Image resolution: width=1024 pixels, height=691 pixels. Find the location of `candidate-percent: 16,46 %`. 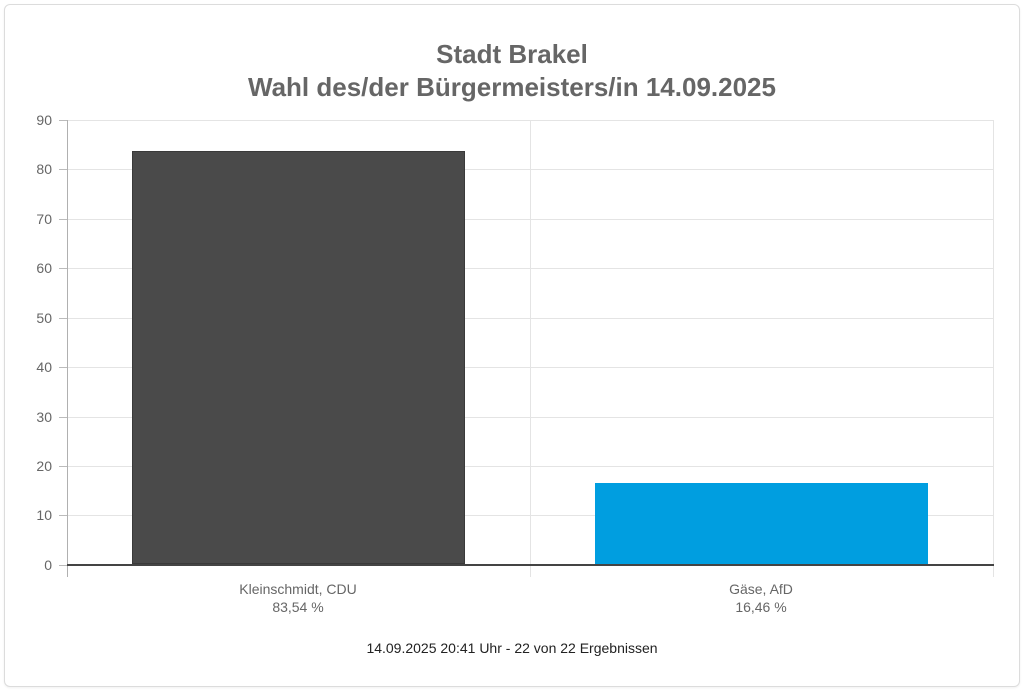

candidate-percent: 16,46 % is located at coordinates (761, 607).